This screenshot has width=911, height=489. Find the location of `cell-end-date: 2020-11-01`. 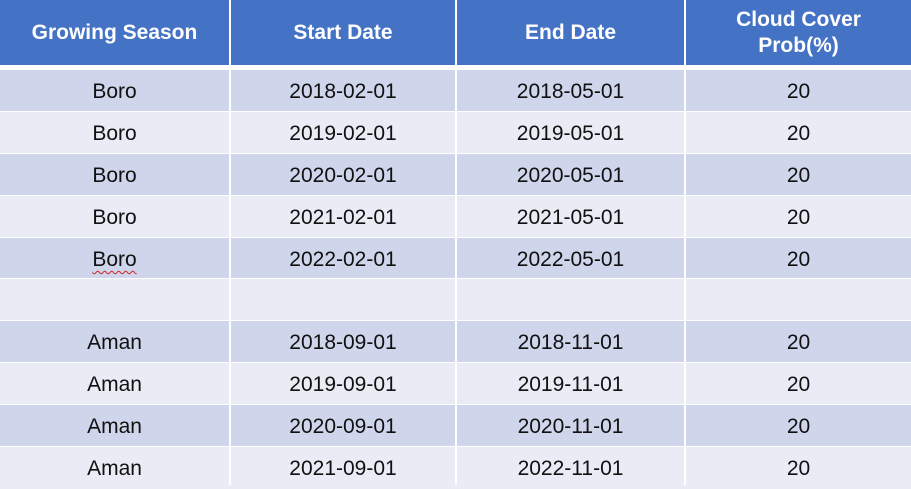

cell-end-date: 2020-11-01 is located at coordinates (570, 426).